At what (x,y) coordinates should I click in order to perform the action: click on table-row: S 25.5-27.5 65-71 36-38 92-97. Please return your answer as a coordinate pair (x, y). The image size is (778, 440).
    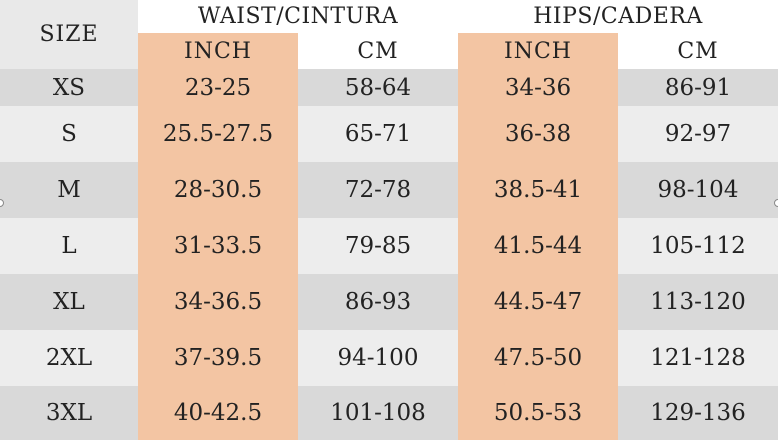
    Looking at the image, I should click on (389, 134).